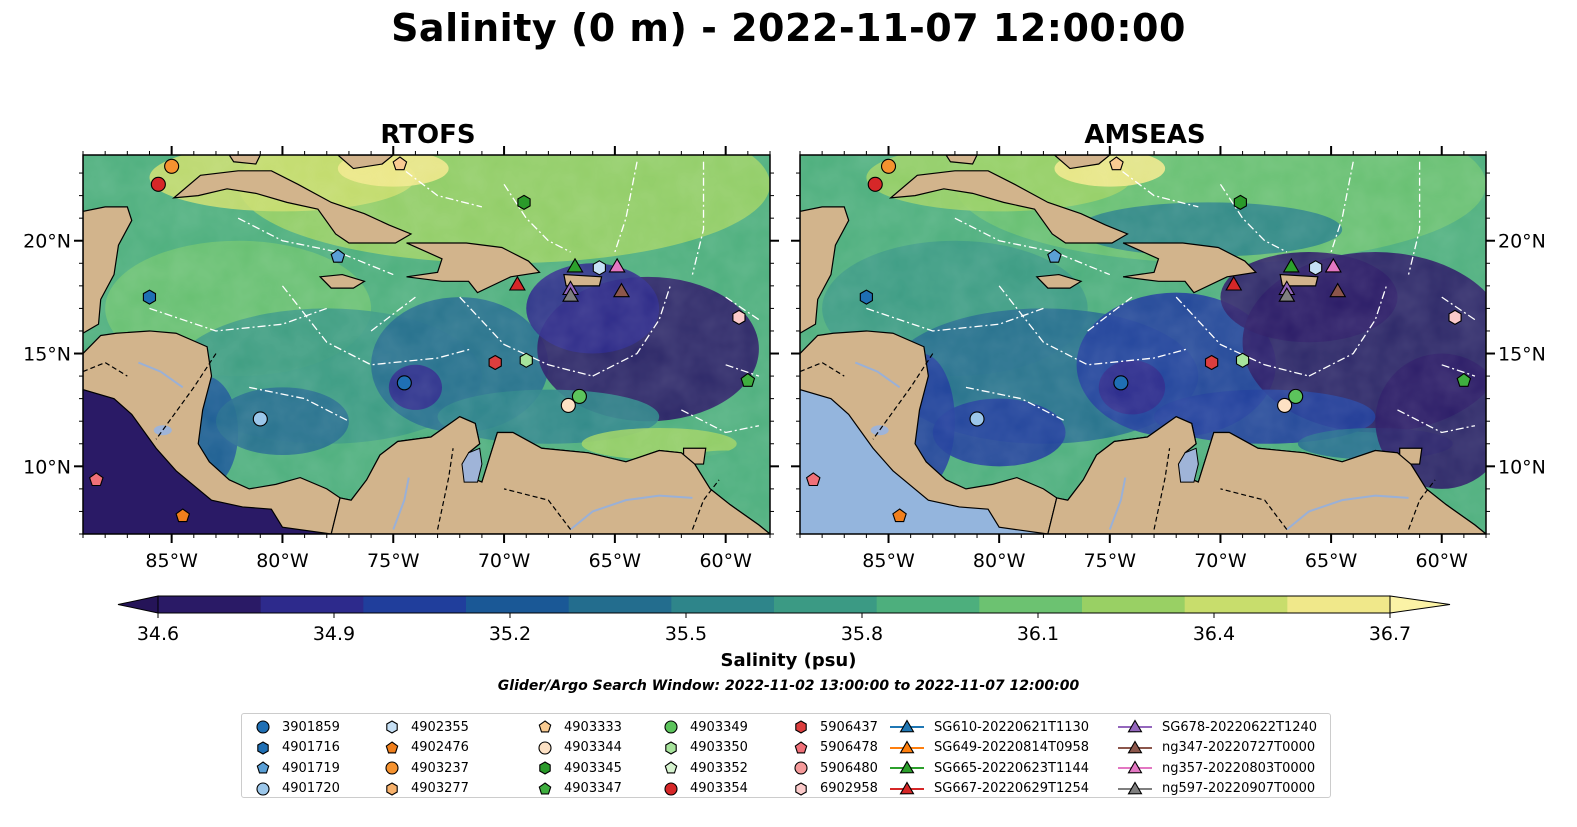 This screenshot has width=1577, height=827. What do you see at coordinates (879, 430) in the screenshot?
I see `lake-nicaragua` at bounding box center [879, 430].